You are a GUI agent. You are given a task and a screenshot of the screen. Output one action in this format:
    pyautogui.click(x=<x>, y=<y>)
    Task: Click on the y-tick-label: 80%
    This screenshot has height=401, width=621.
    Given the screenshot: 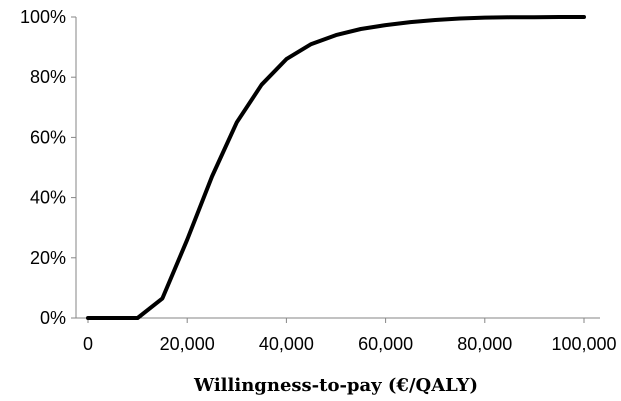 What is the action you would take?
    pyautogui.click(x=48, y=77)
    